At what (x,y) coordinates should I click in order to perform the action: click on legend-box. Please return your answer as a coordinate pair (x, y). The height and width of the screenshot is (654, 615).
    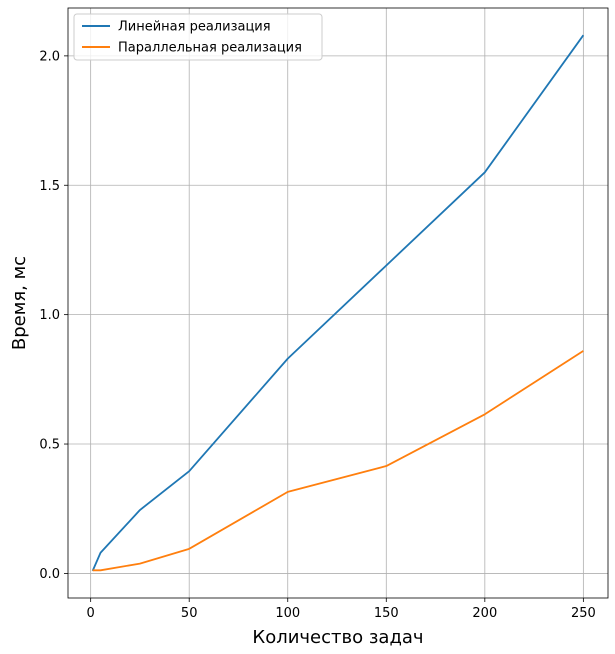
    Looking at the image, I should click on (198, 37).